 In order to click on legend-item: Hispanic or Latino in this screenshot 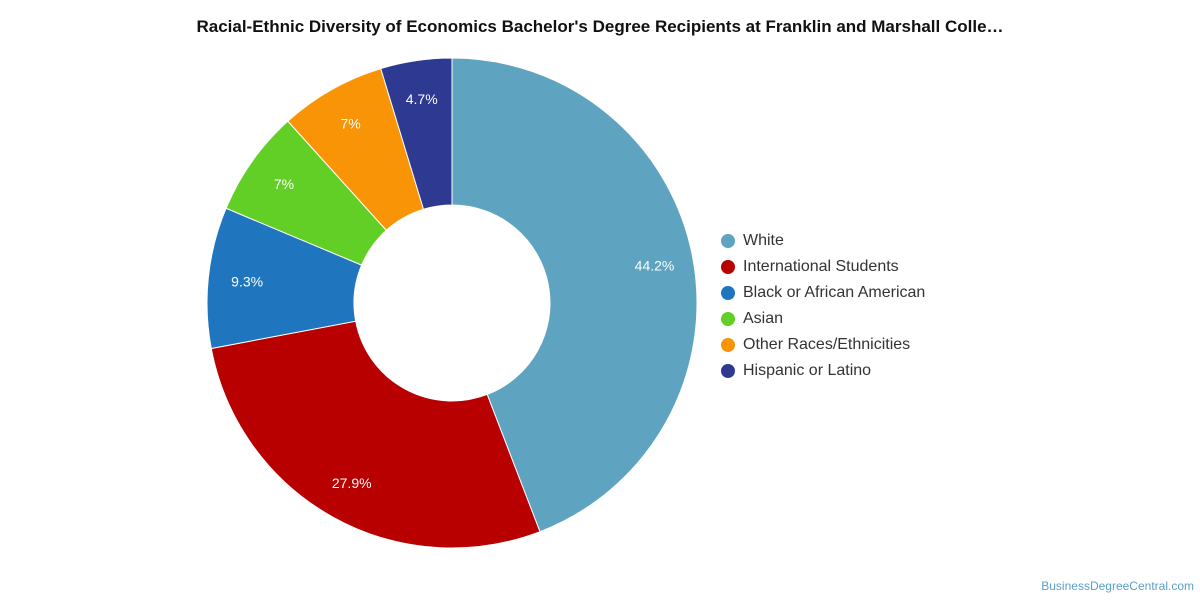, I will do `click(823, 371)`.